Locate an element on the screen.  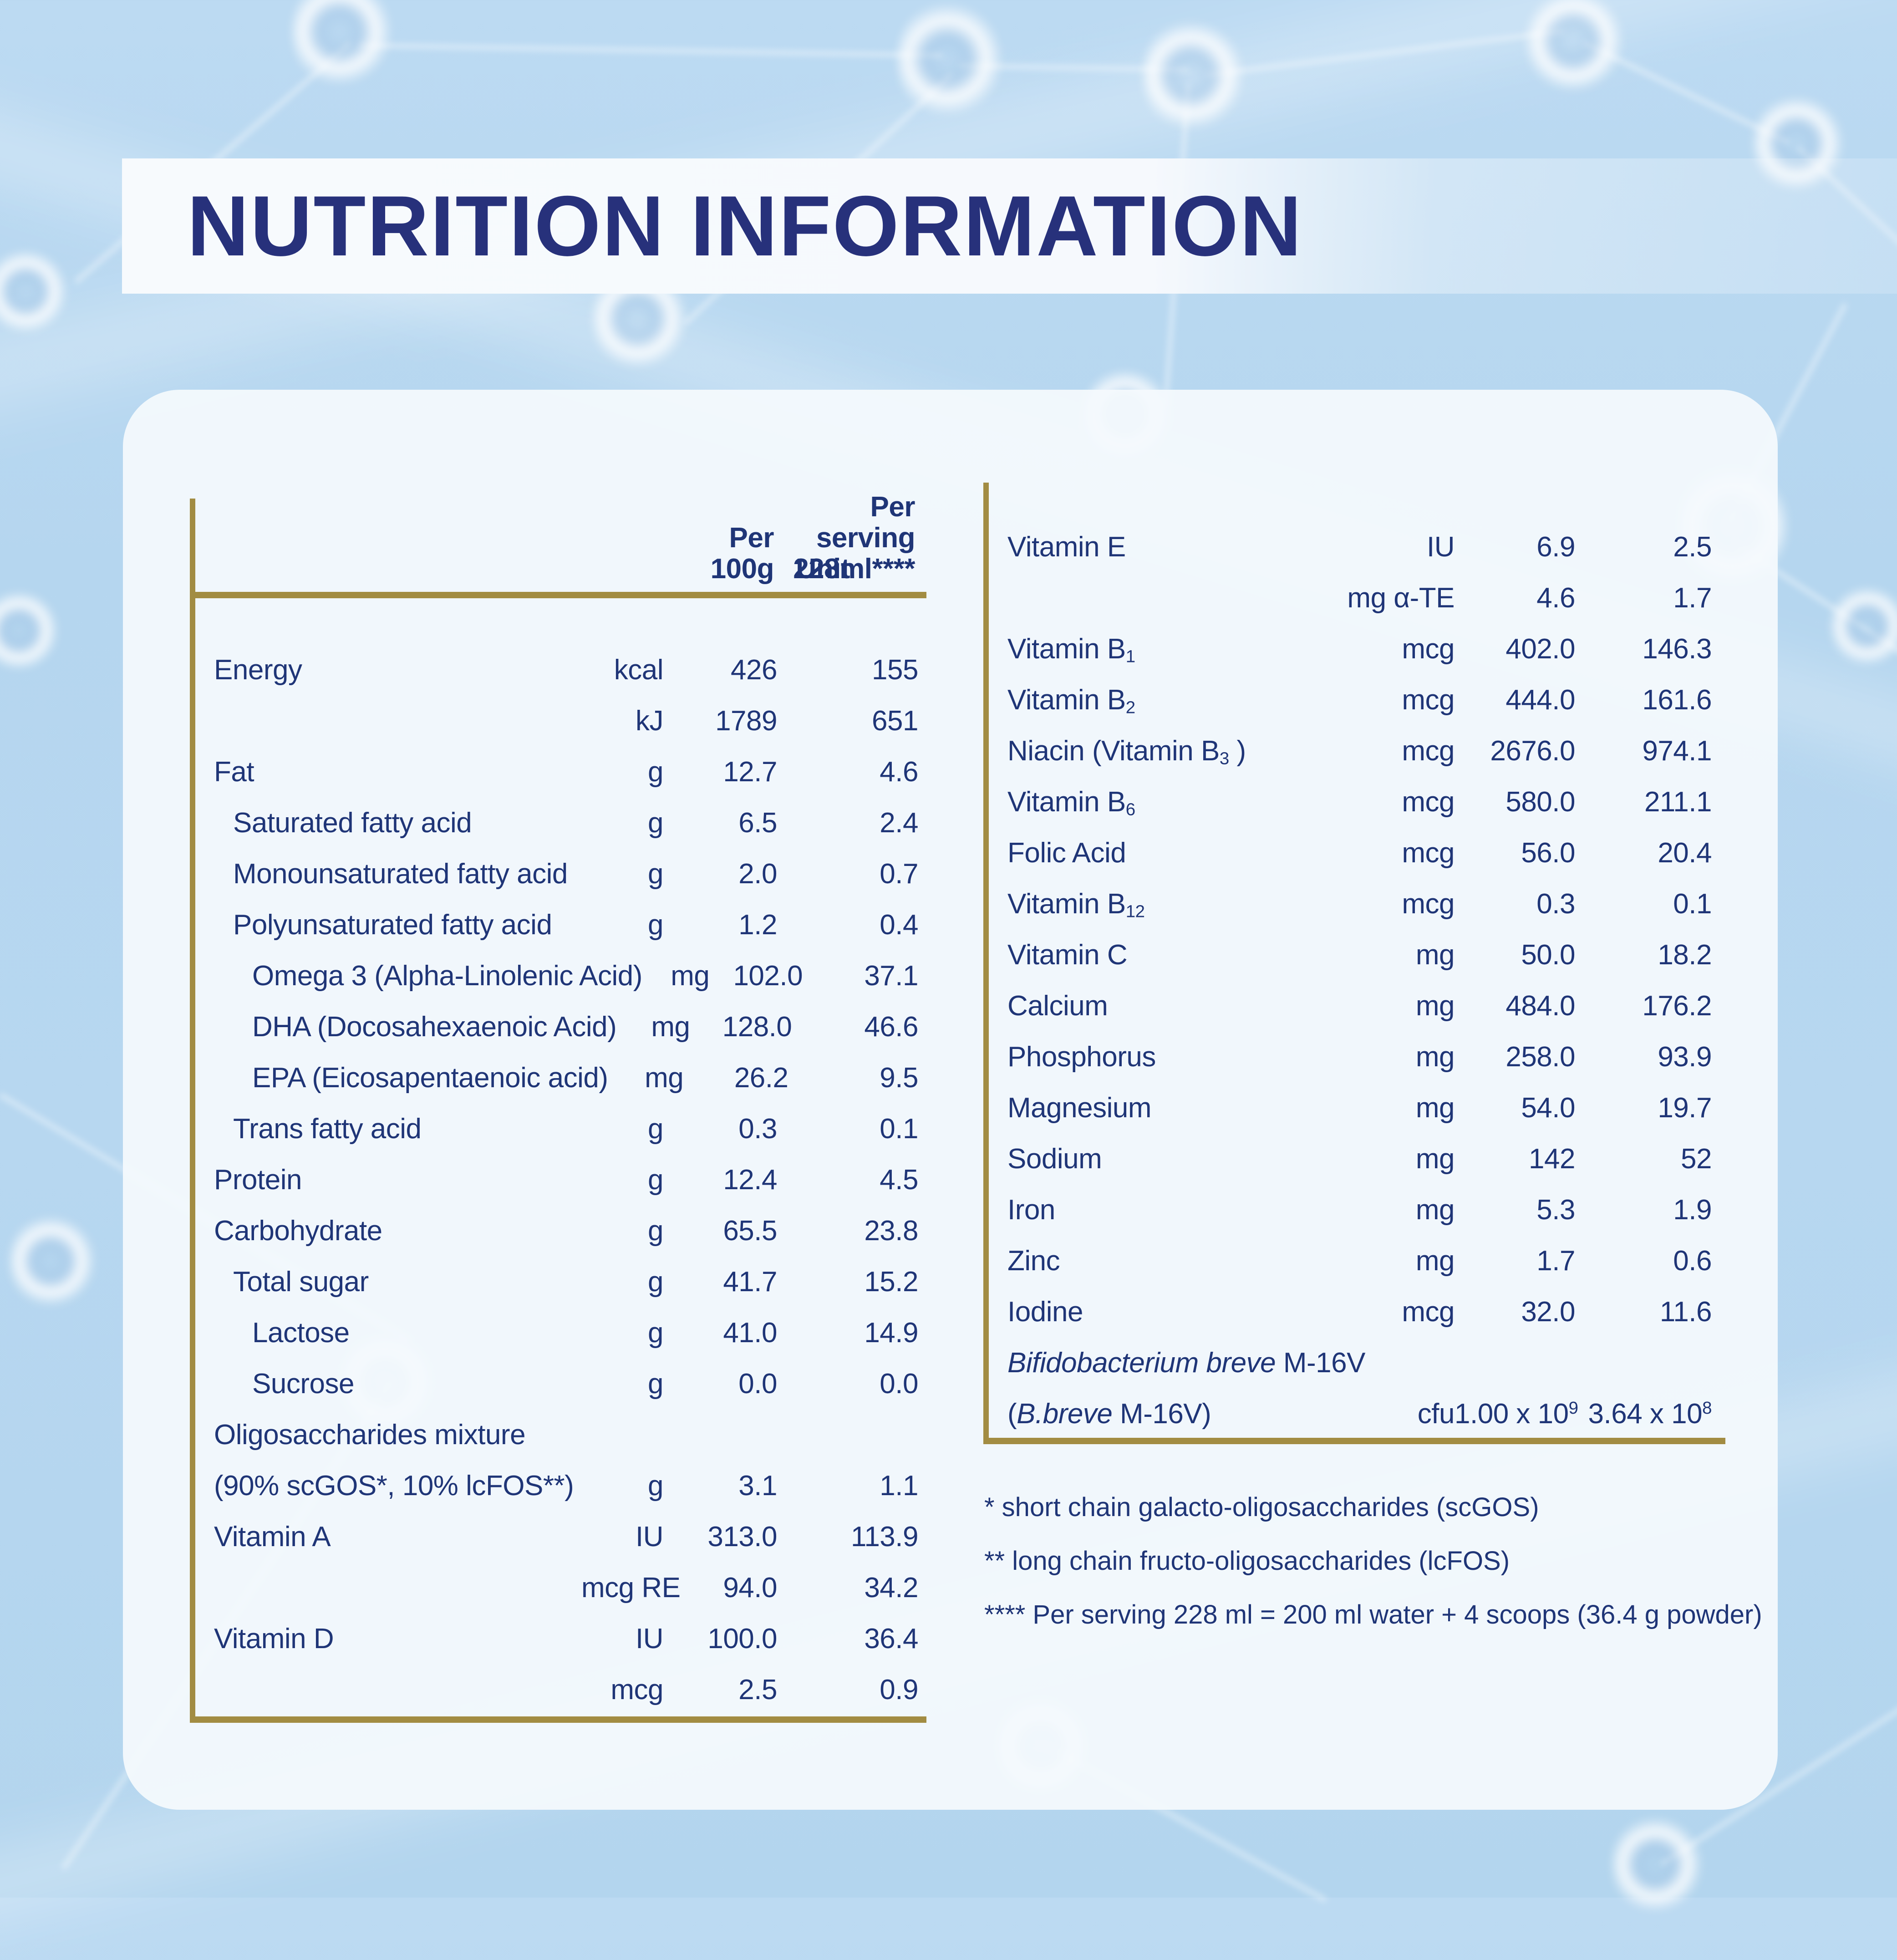
nutrient-label: EPA (Eicosapentaenoic acid) is located at coordinates (430, 1078).